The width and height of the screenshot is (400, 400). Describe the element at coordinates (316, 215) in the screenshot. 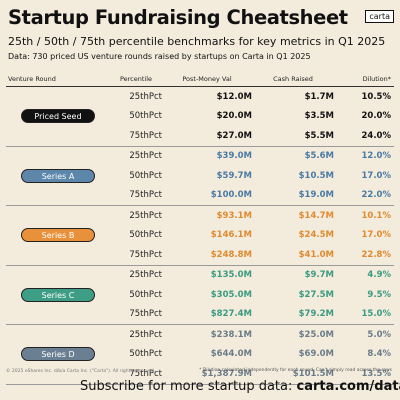

I see `cash-raised-cell: $14.7M` at that location.